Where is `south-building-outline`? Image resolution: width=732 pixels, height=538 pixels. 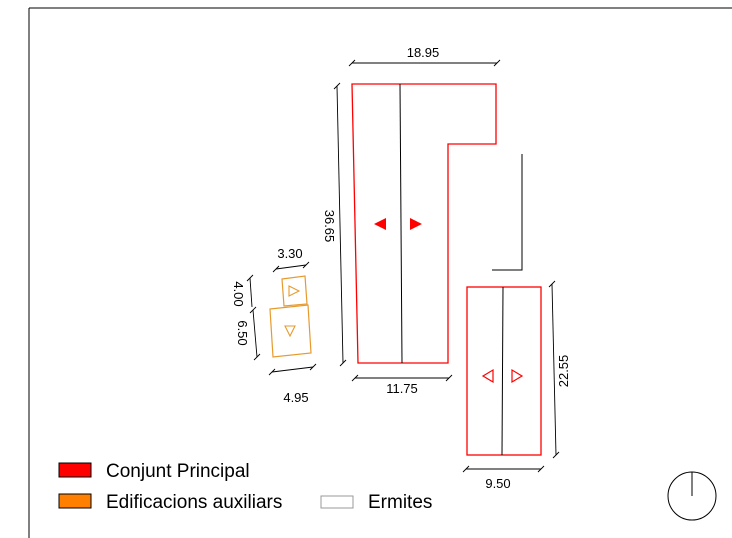 south-building-outline is located at coordinates (504, 371).